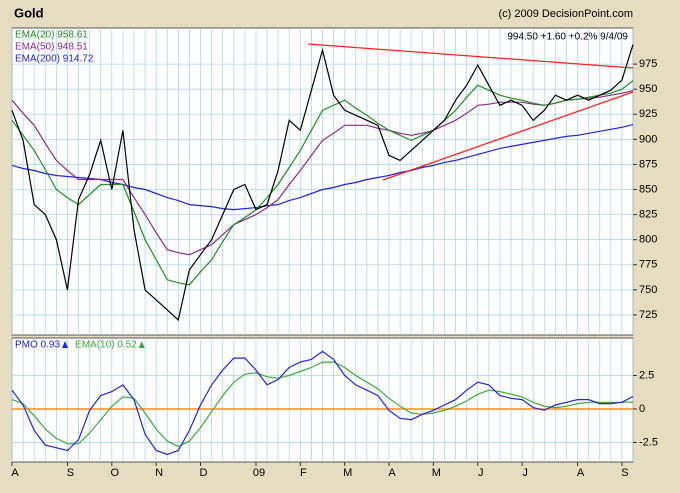 Image resolution: width=680 pixels, height=493 pixels. Describe the element at coordinates (565, 14) in the screenshot. I see `copyright: (c) 2009 DecisionPoint.com` at that location.